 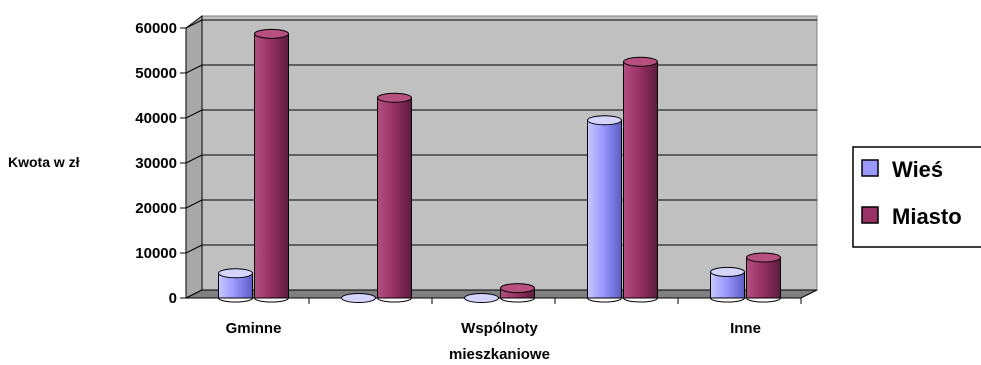 What do you see at coordinates (156, 73) in the screenshot?
I see `y-tick-label: 50000` at bounding box center [156, 73].